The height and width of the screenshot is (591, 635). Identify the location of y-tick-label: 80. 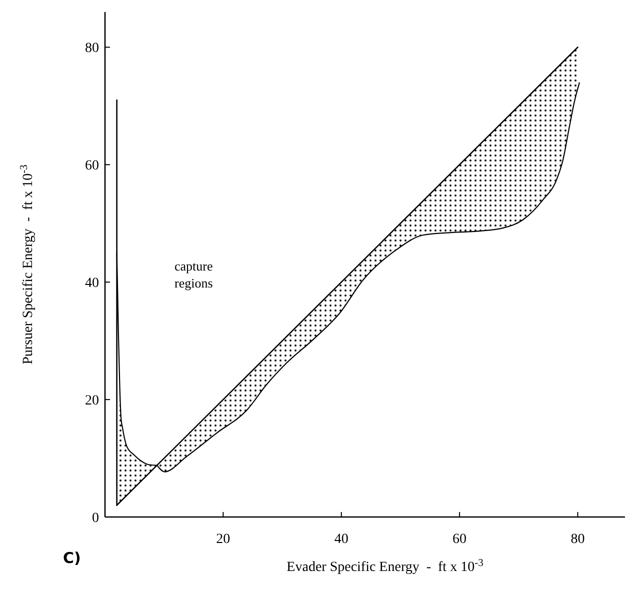
(92, 48).